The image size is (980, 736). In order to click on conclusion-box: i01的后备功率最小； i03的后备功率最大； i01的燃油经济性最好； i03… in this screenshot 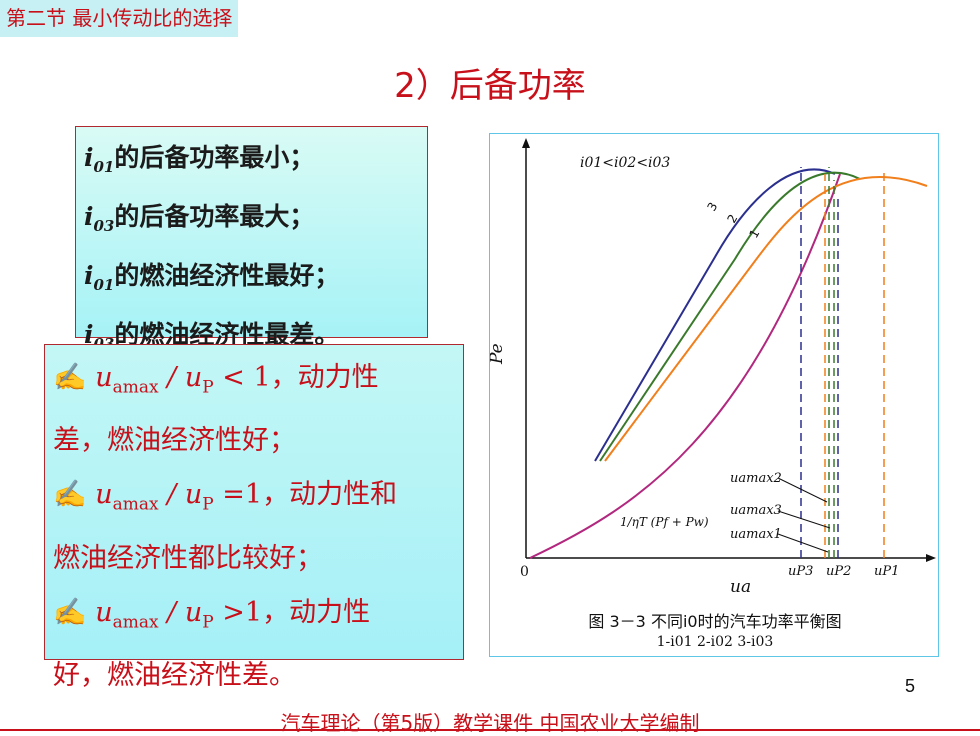, I will do `click(251, 239)`.